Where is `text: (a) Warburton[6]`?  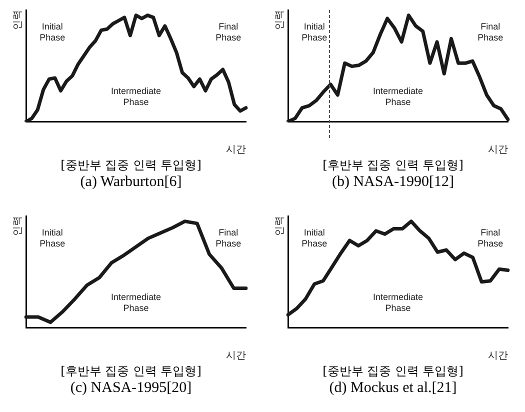
text: (a) Warburton[6] is located at coordinates (131, 182).